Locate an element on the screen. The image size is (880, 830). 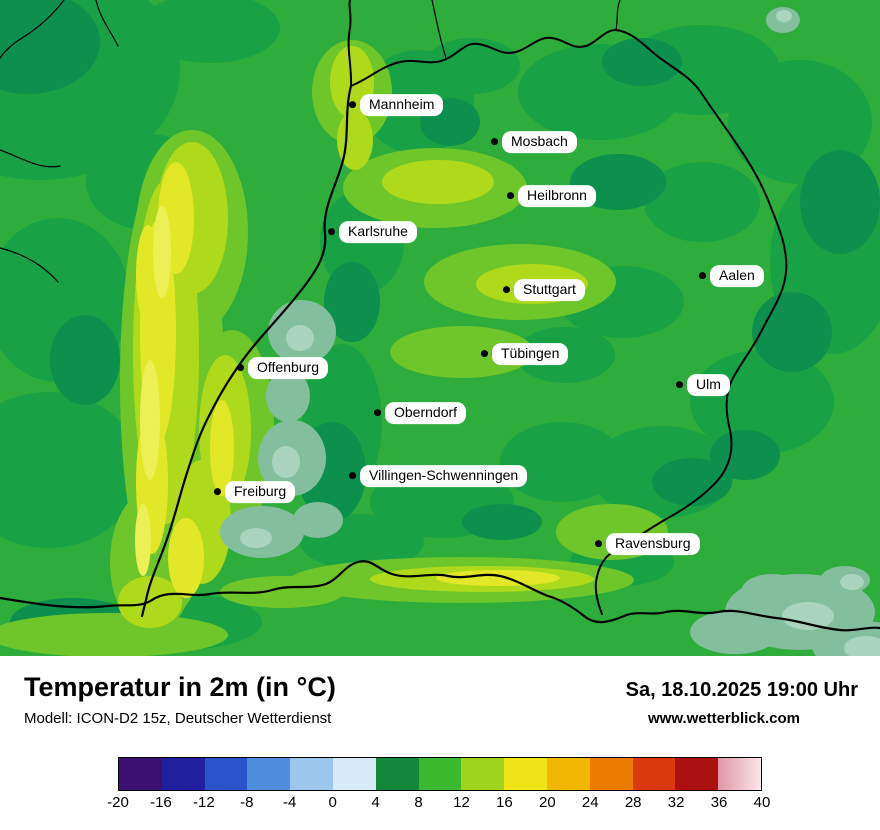
colorbar-tick-label: 40 is located at coordinates (762, 802).